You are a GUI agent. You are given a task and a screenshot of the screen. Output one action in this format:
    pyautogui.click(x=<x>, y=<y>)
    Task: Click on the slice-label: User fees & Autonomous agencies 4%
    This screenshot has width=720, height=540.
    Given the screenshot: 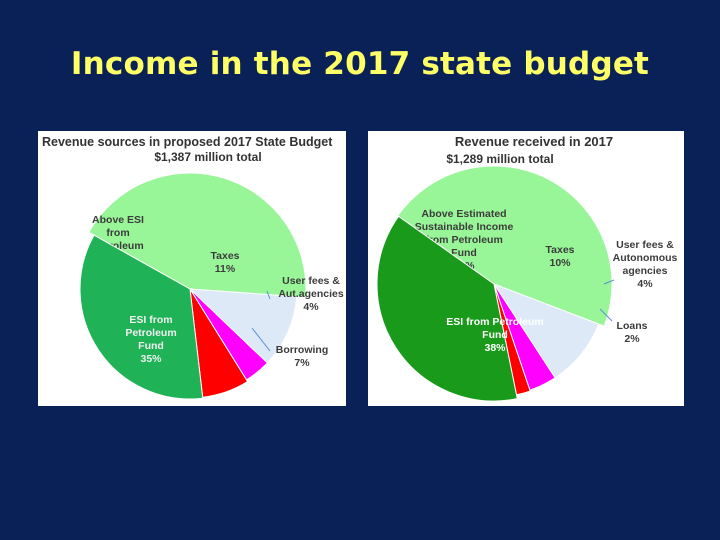 What is the action you would take?
    pyautogui.click(x=645, y=264)
    